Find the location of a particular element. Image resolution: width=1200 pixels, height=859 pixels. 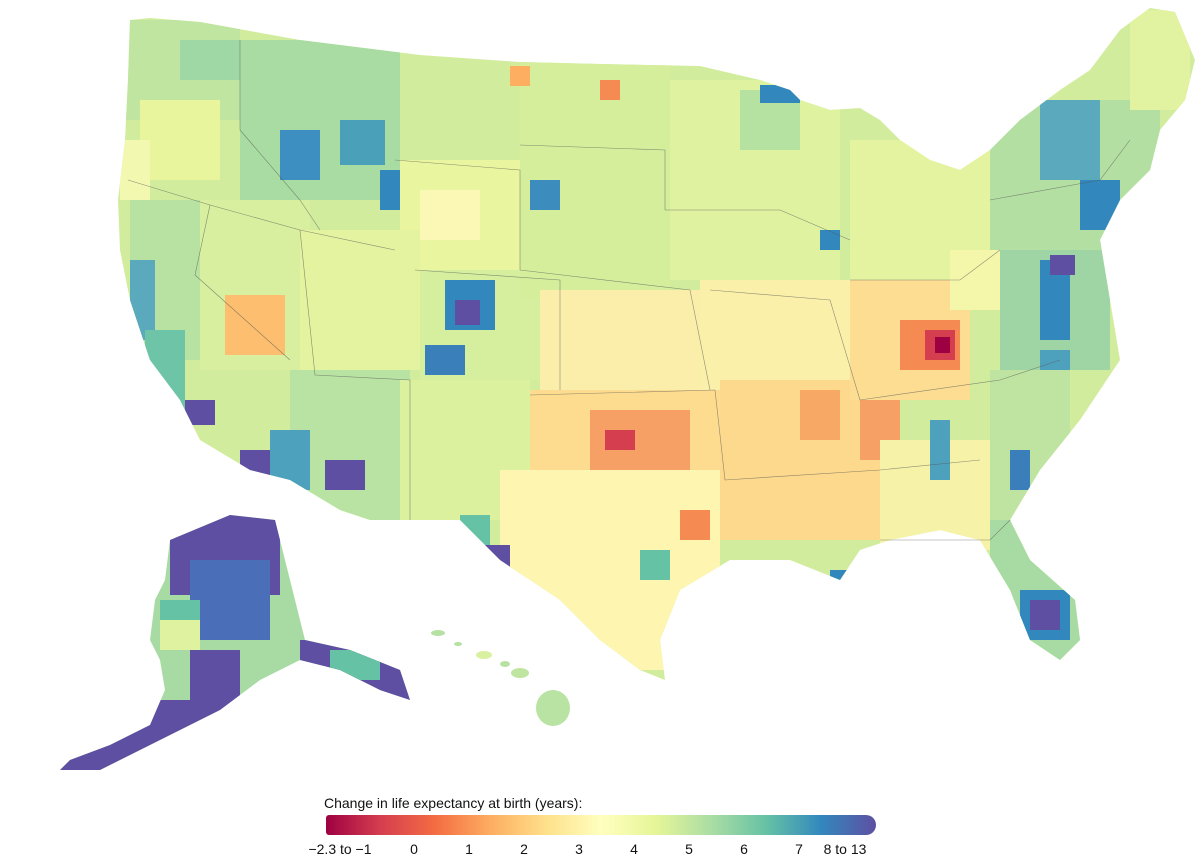

legend-tick-label: 4 is located at coordinates (634, 849).